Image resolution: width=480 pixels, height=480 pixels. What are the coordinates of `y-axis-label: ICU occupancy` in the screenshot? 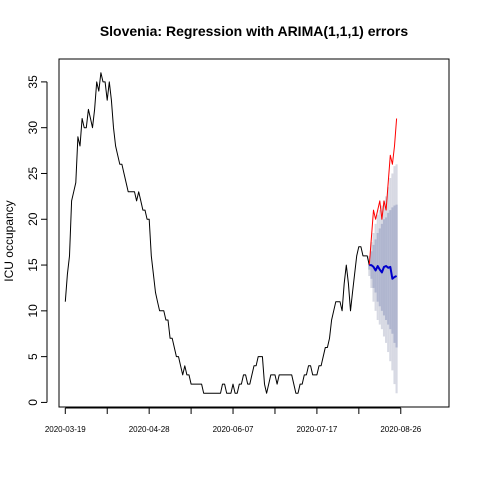 It's located at (9, 240).